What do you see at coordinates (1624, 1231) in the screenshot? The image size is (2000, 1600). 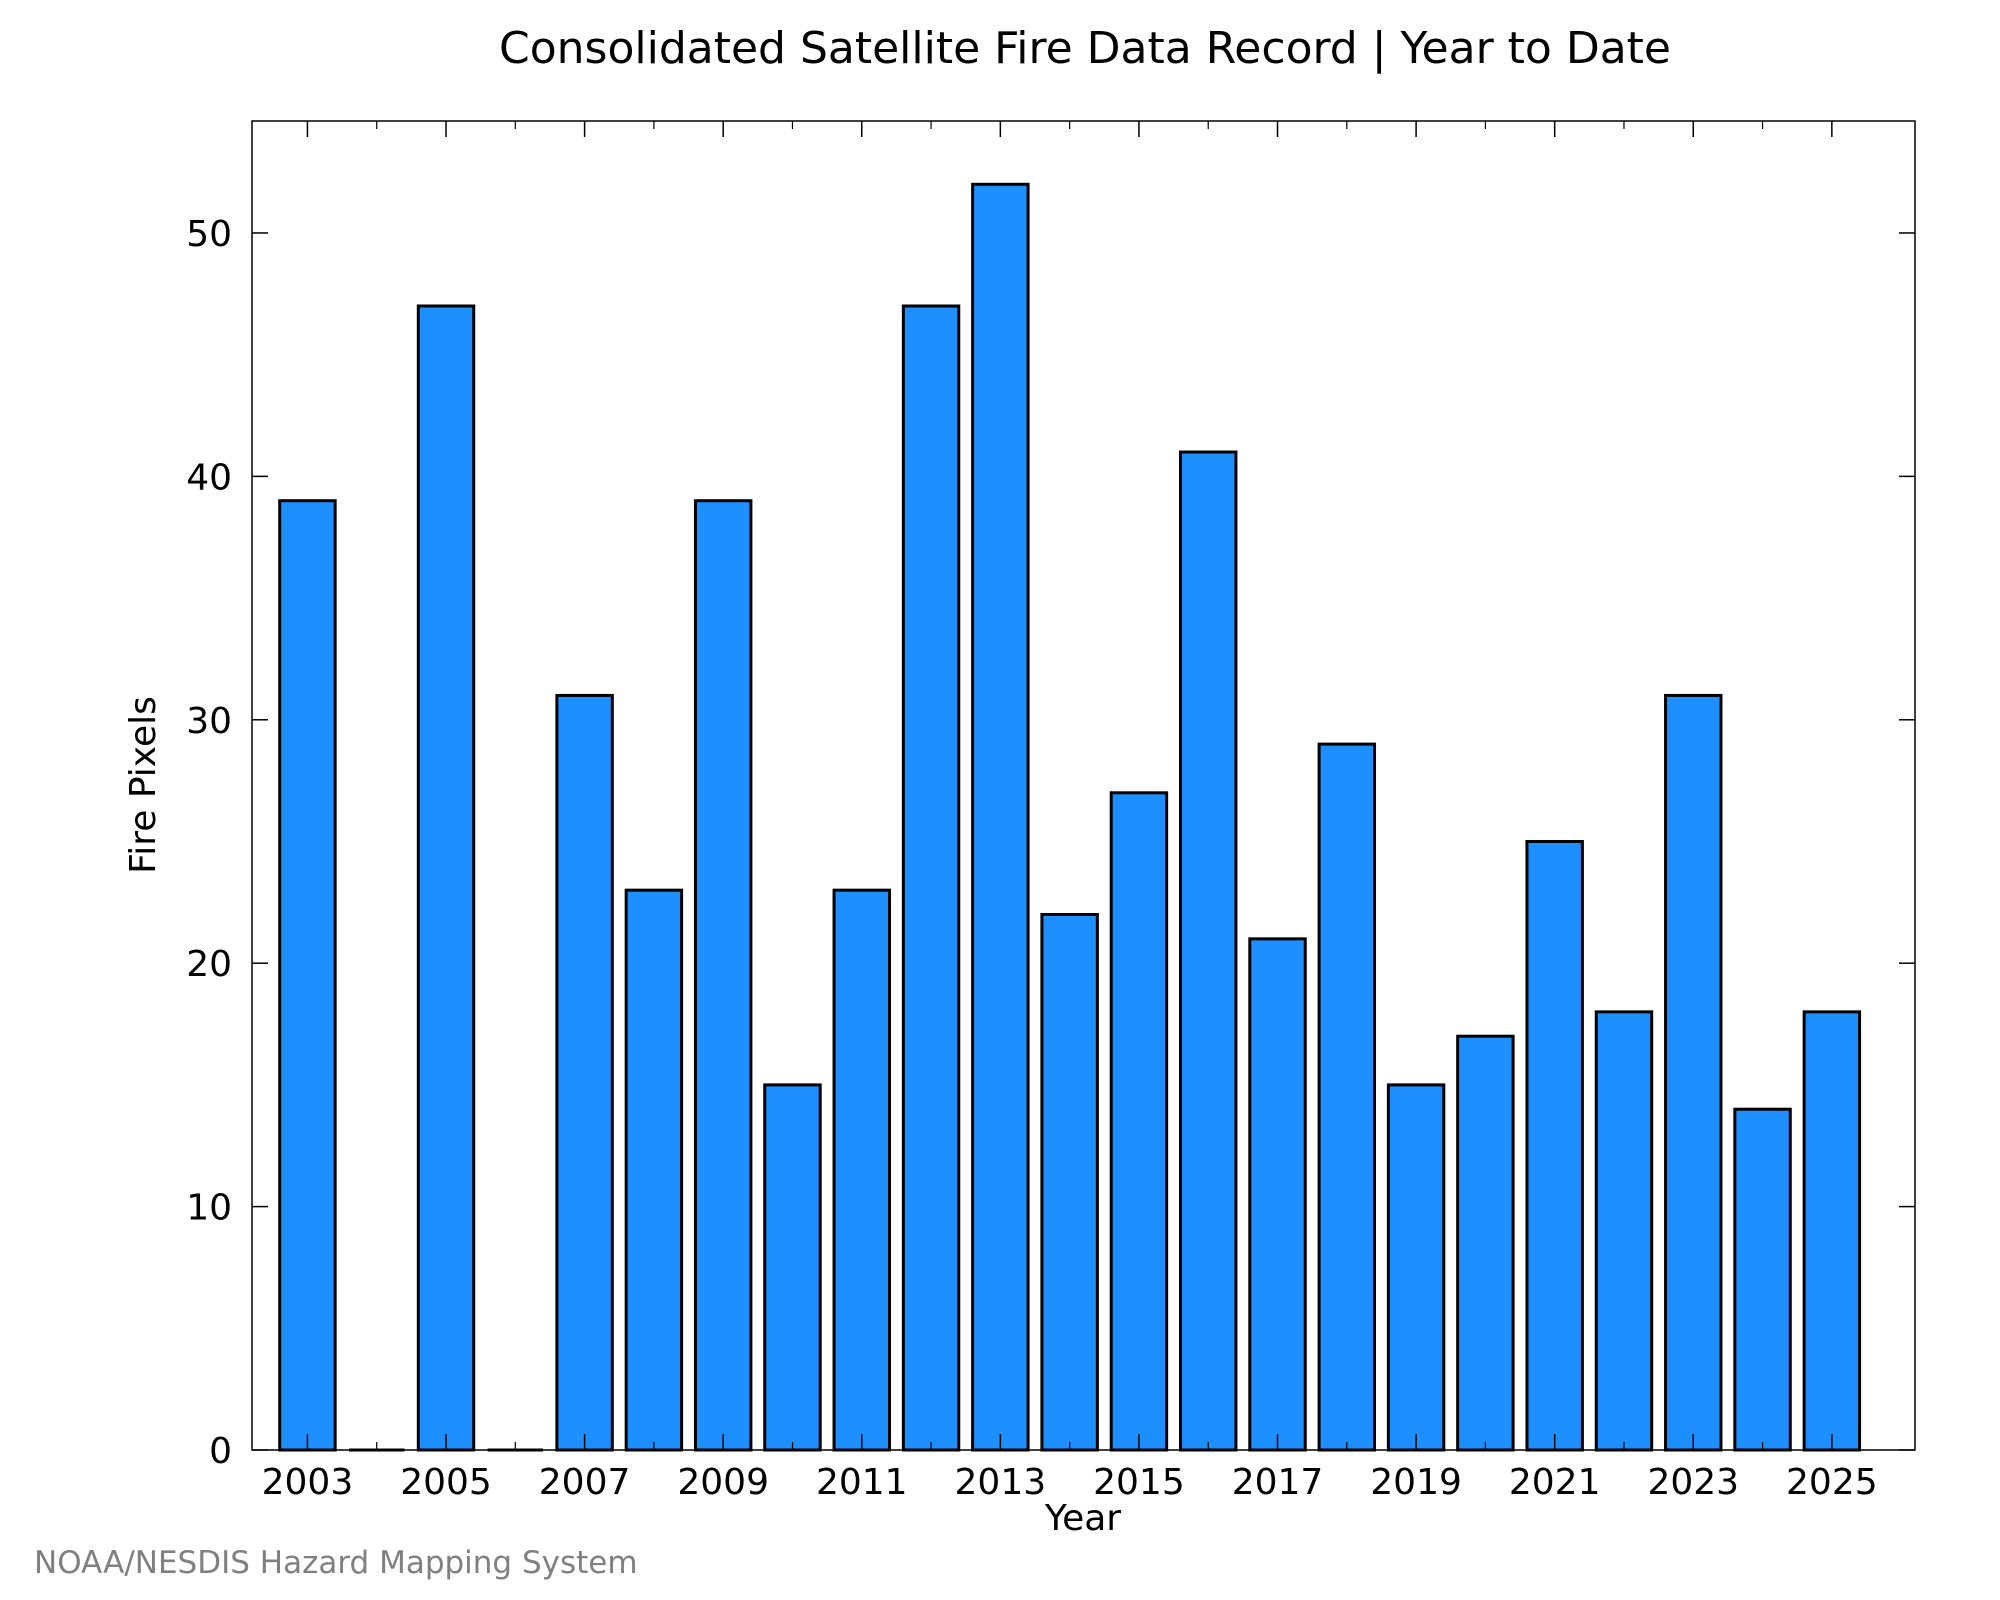 I see `bar-2022` at bounding box center [1624, 1231].